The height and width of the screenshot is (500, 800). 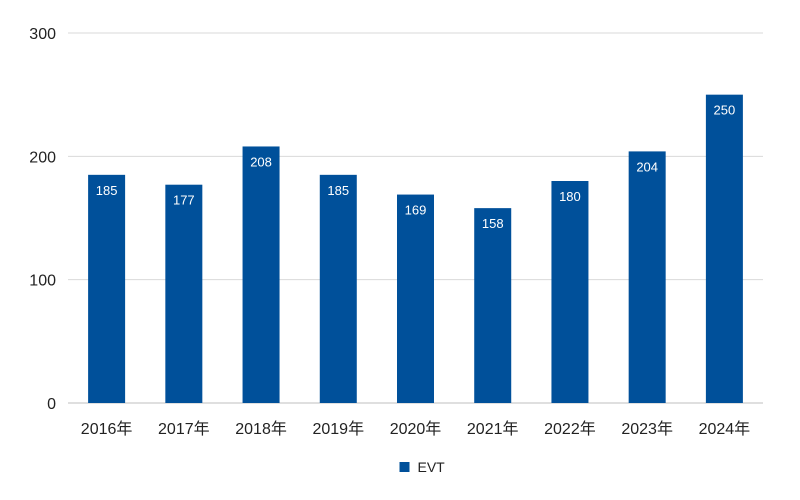 I want to click on y-tick-label: 300, so click(x=42, y=34).